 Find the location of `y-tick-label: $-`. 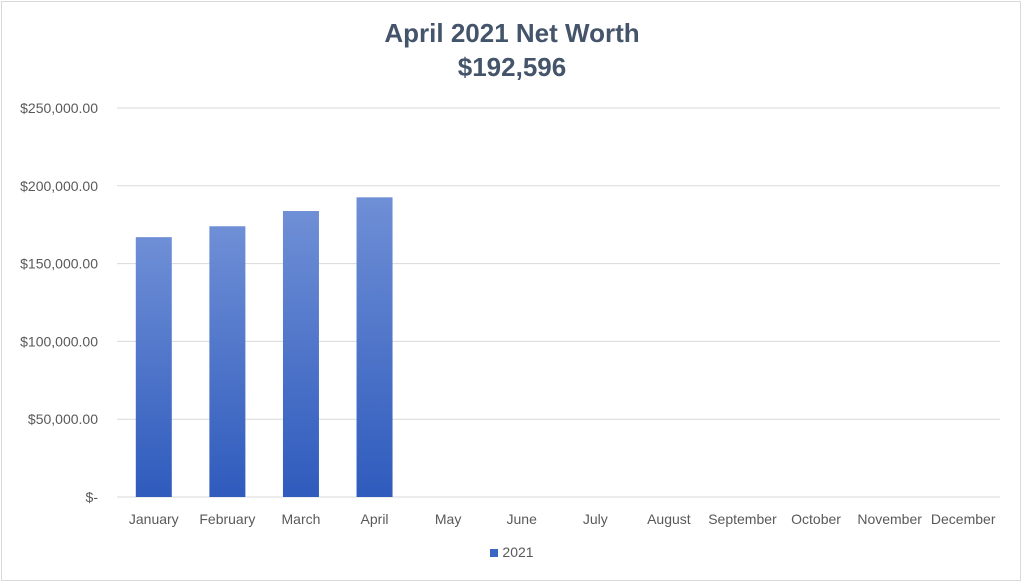

y-tick-label: $- is located at coordinates (92, 497).